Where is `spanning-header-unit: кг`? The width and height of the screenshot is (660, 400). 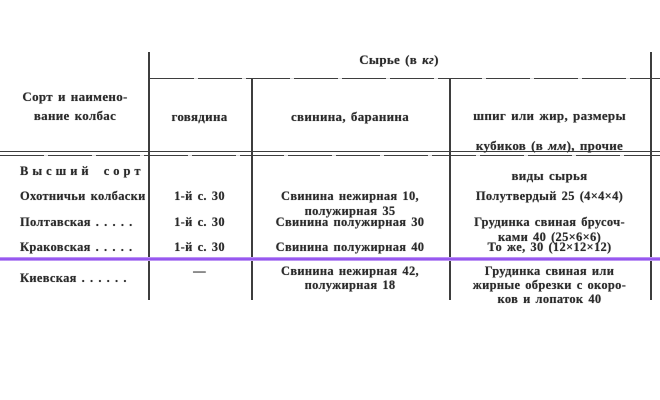
spanning-header-unit: кг is located at coordinates (428, 59).